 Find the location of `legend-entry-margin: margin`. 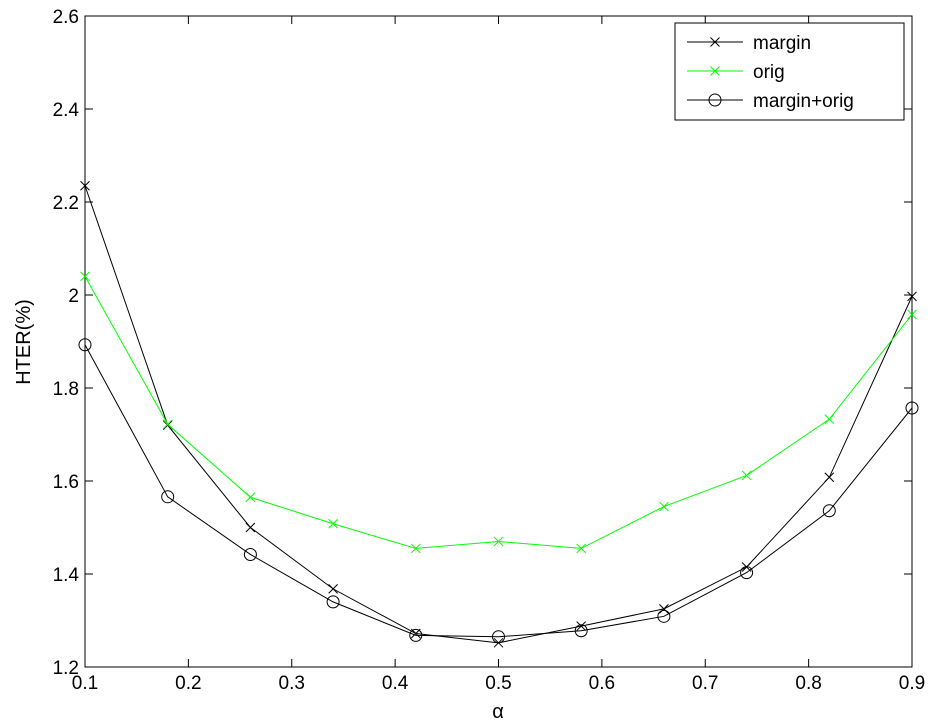

legend-entry-margin: margin is located at coordinates (749, 43).